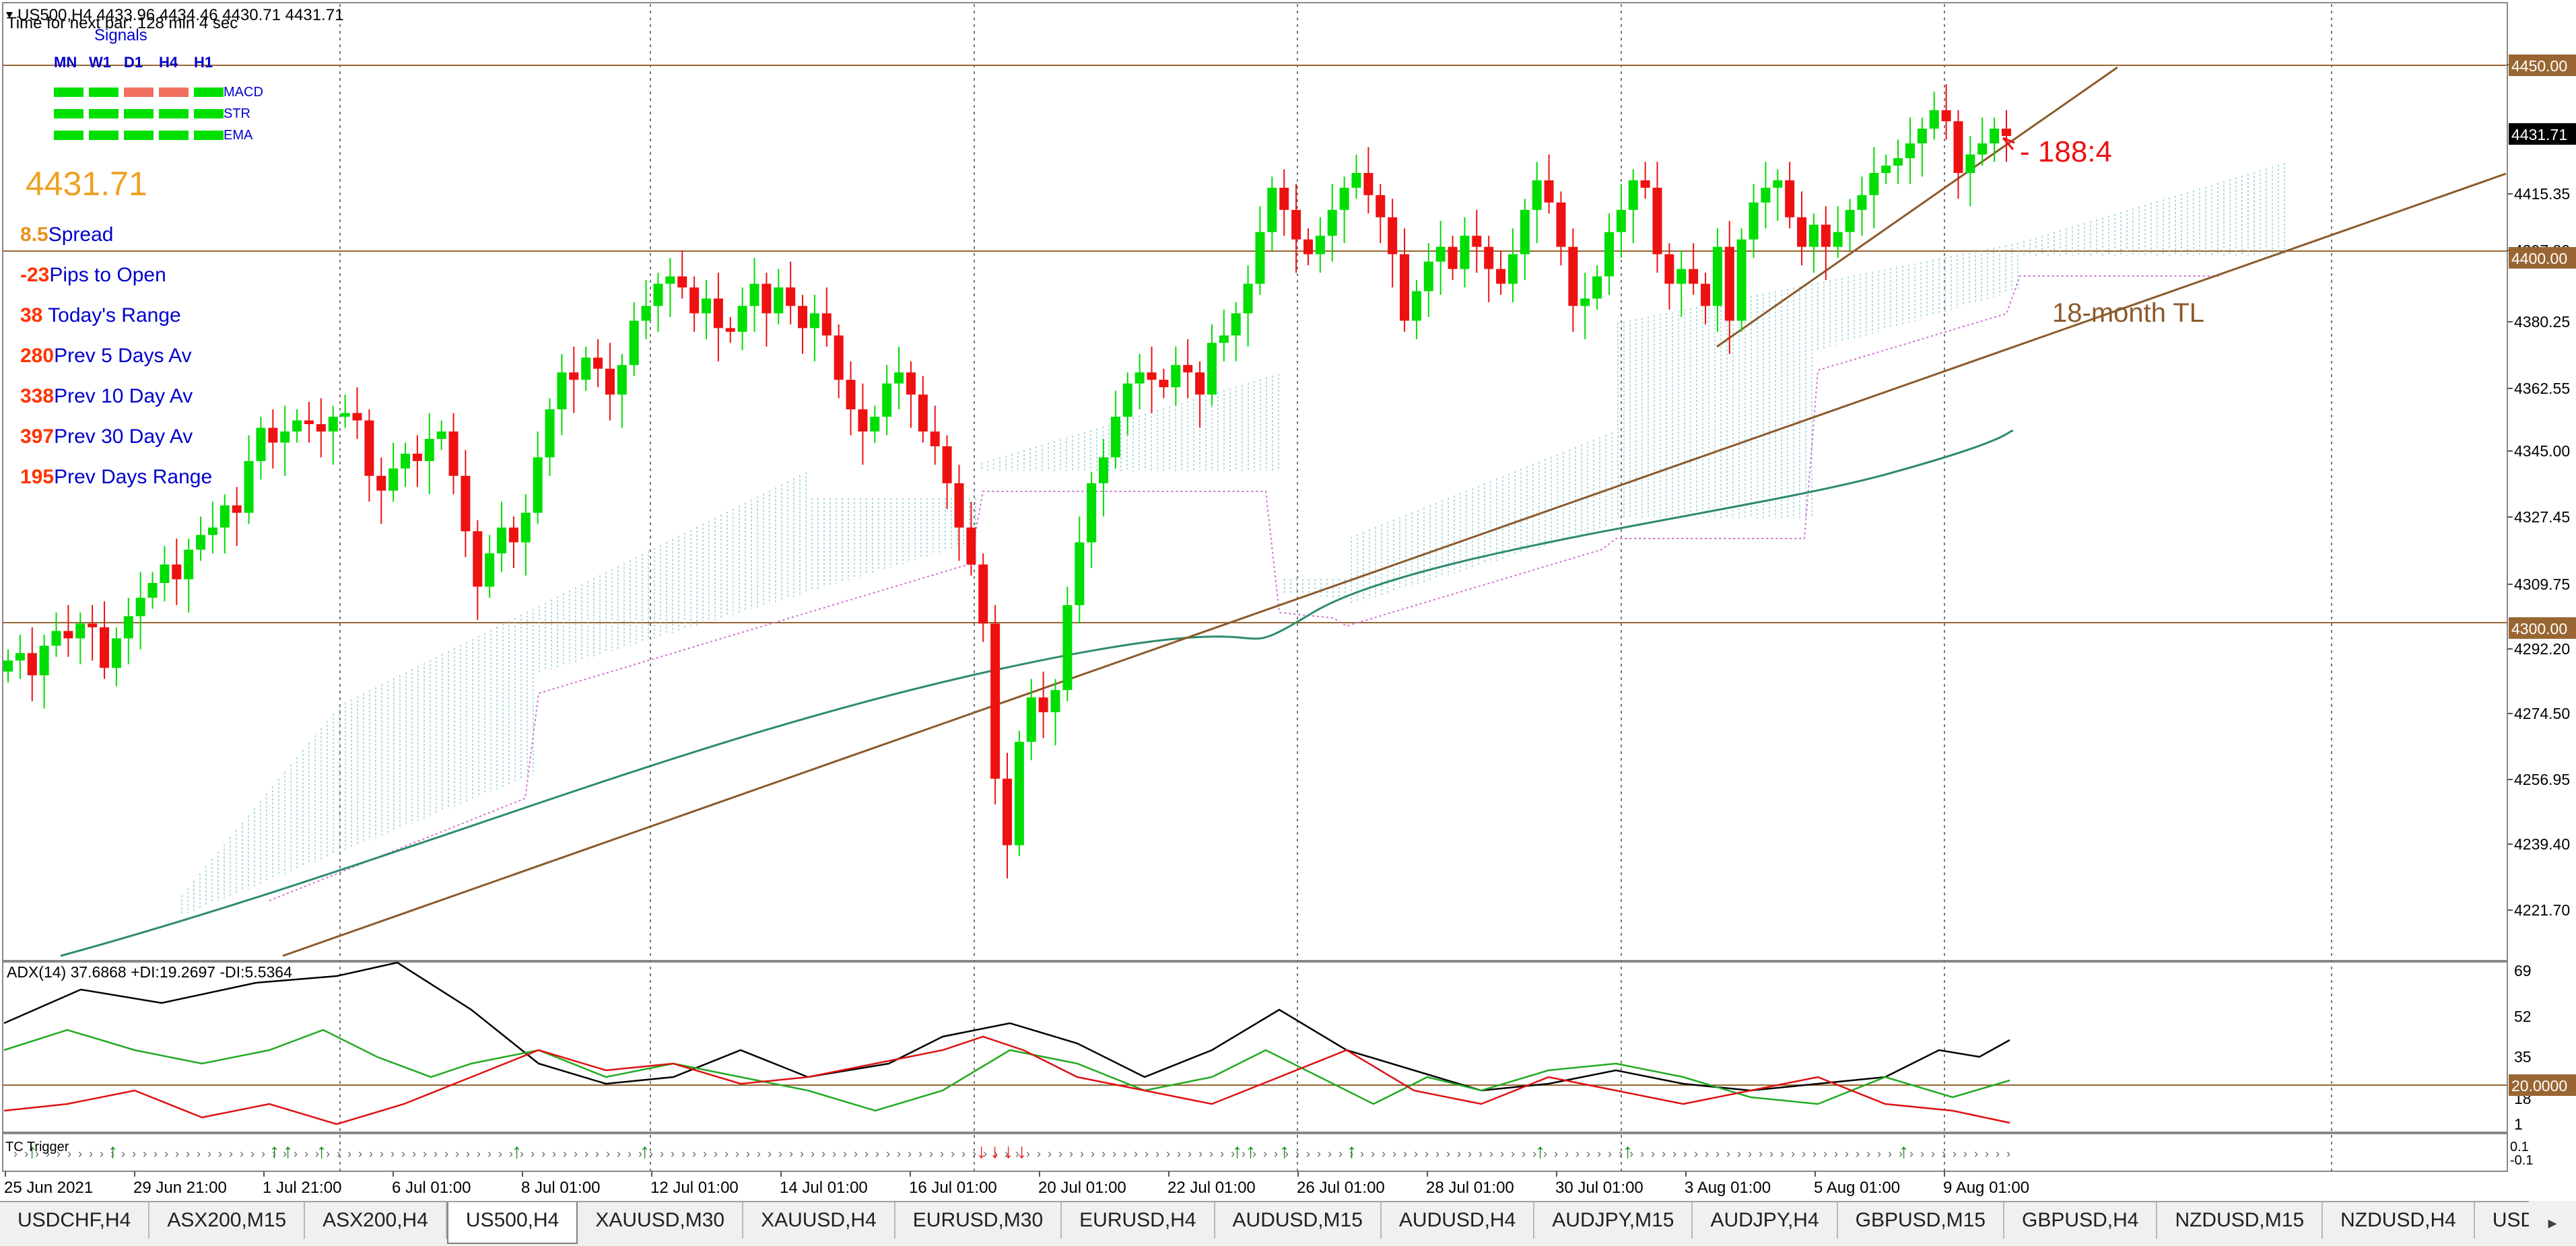 The image size is (2576, 1246). What do you see at coordinates (1138, 1221) in the screenshot?
I see `chart-tab: EURUSD,H4` at bounding box center [1138, 1221].